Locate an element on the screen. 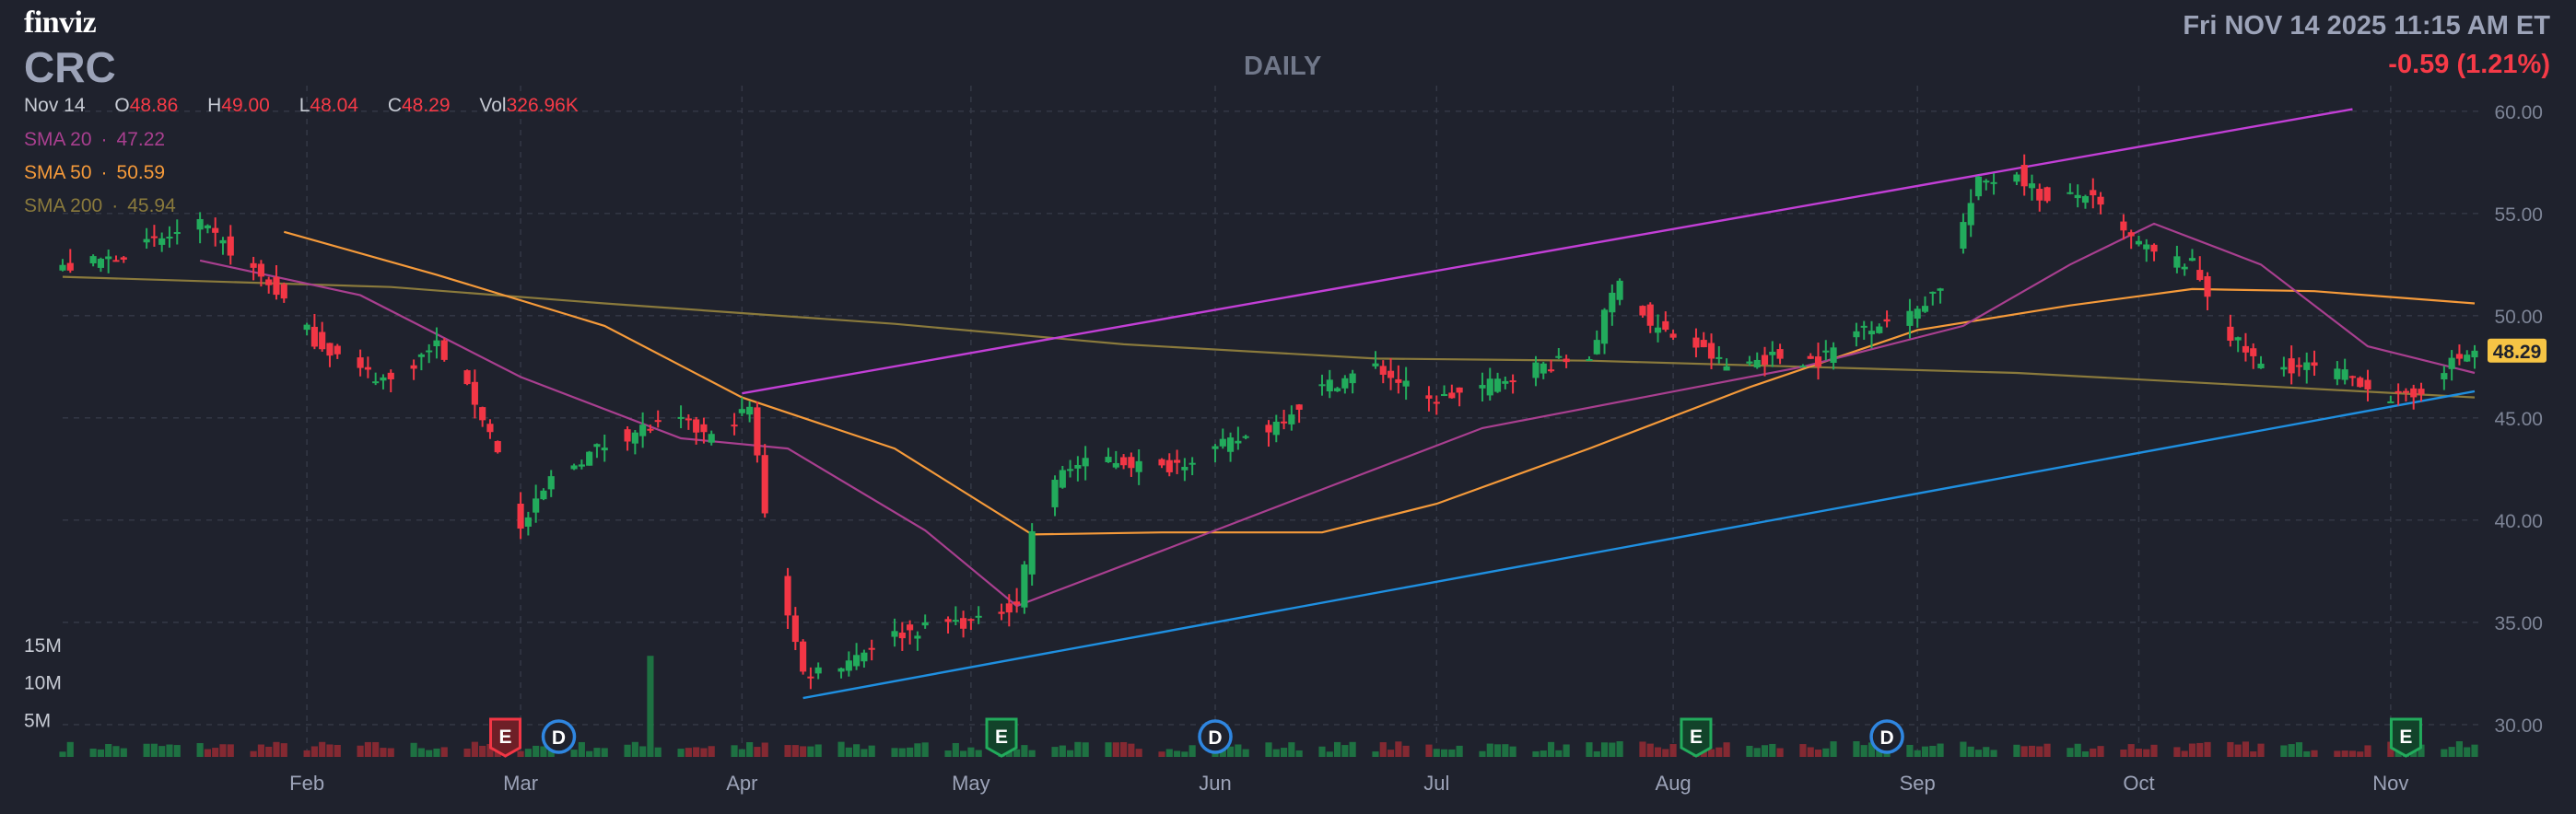 This screenshot has width=2576, height=814. sma-50-legend: SMA 50 · 50.59 is located at coordinates (95, 172).